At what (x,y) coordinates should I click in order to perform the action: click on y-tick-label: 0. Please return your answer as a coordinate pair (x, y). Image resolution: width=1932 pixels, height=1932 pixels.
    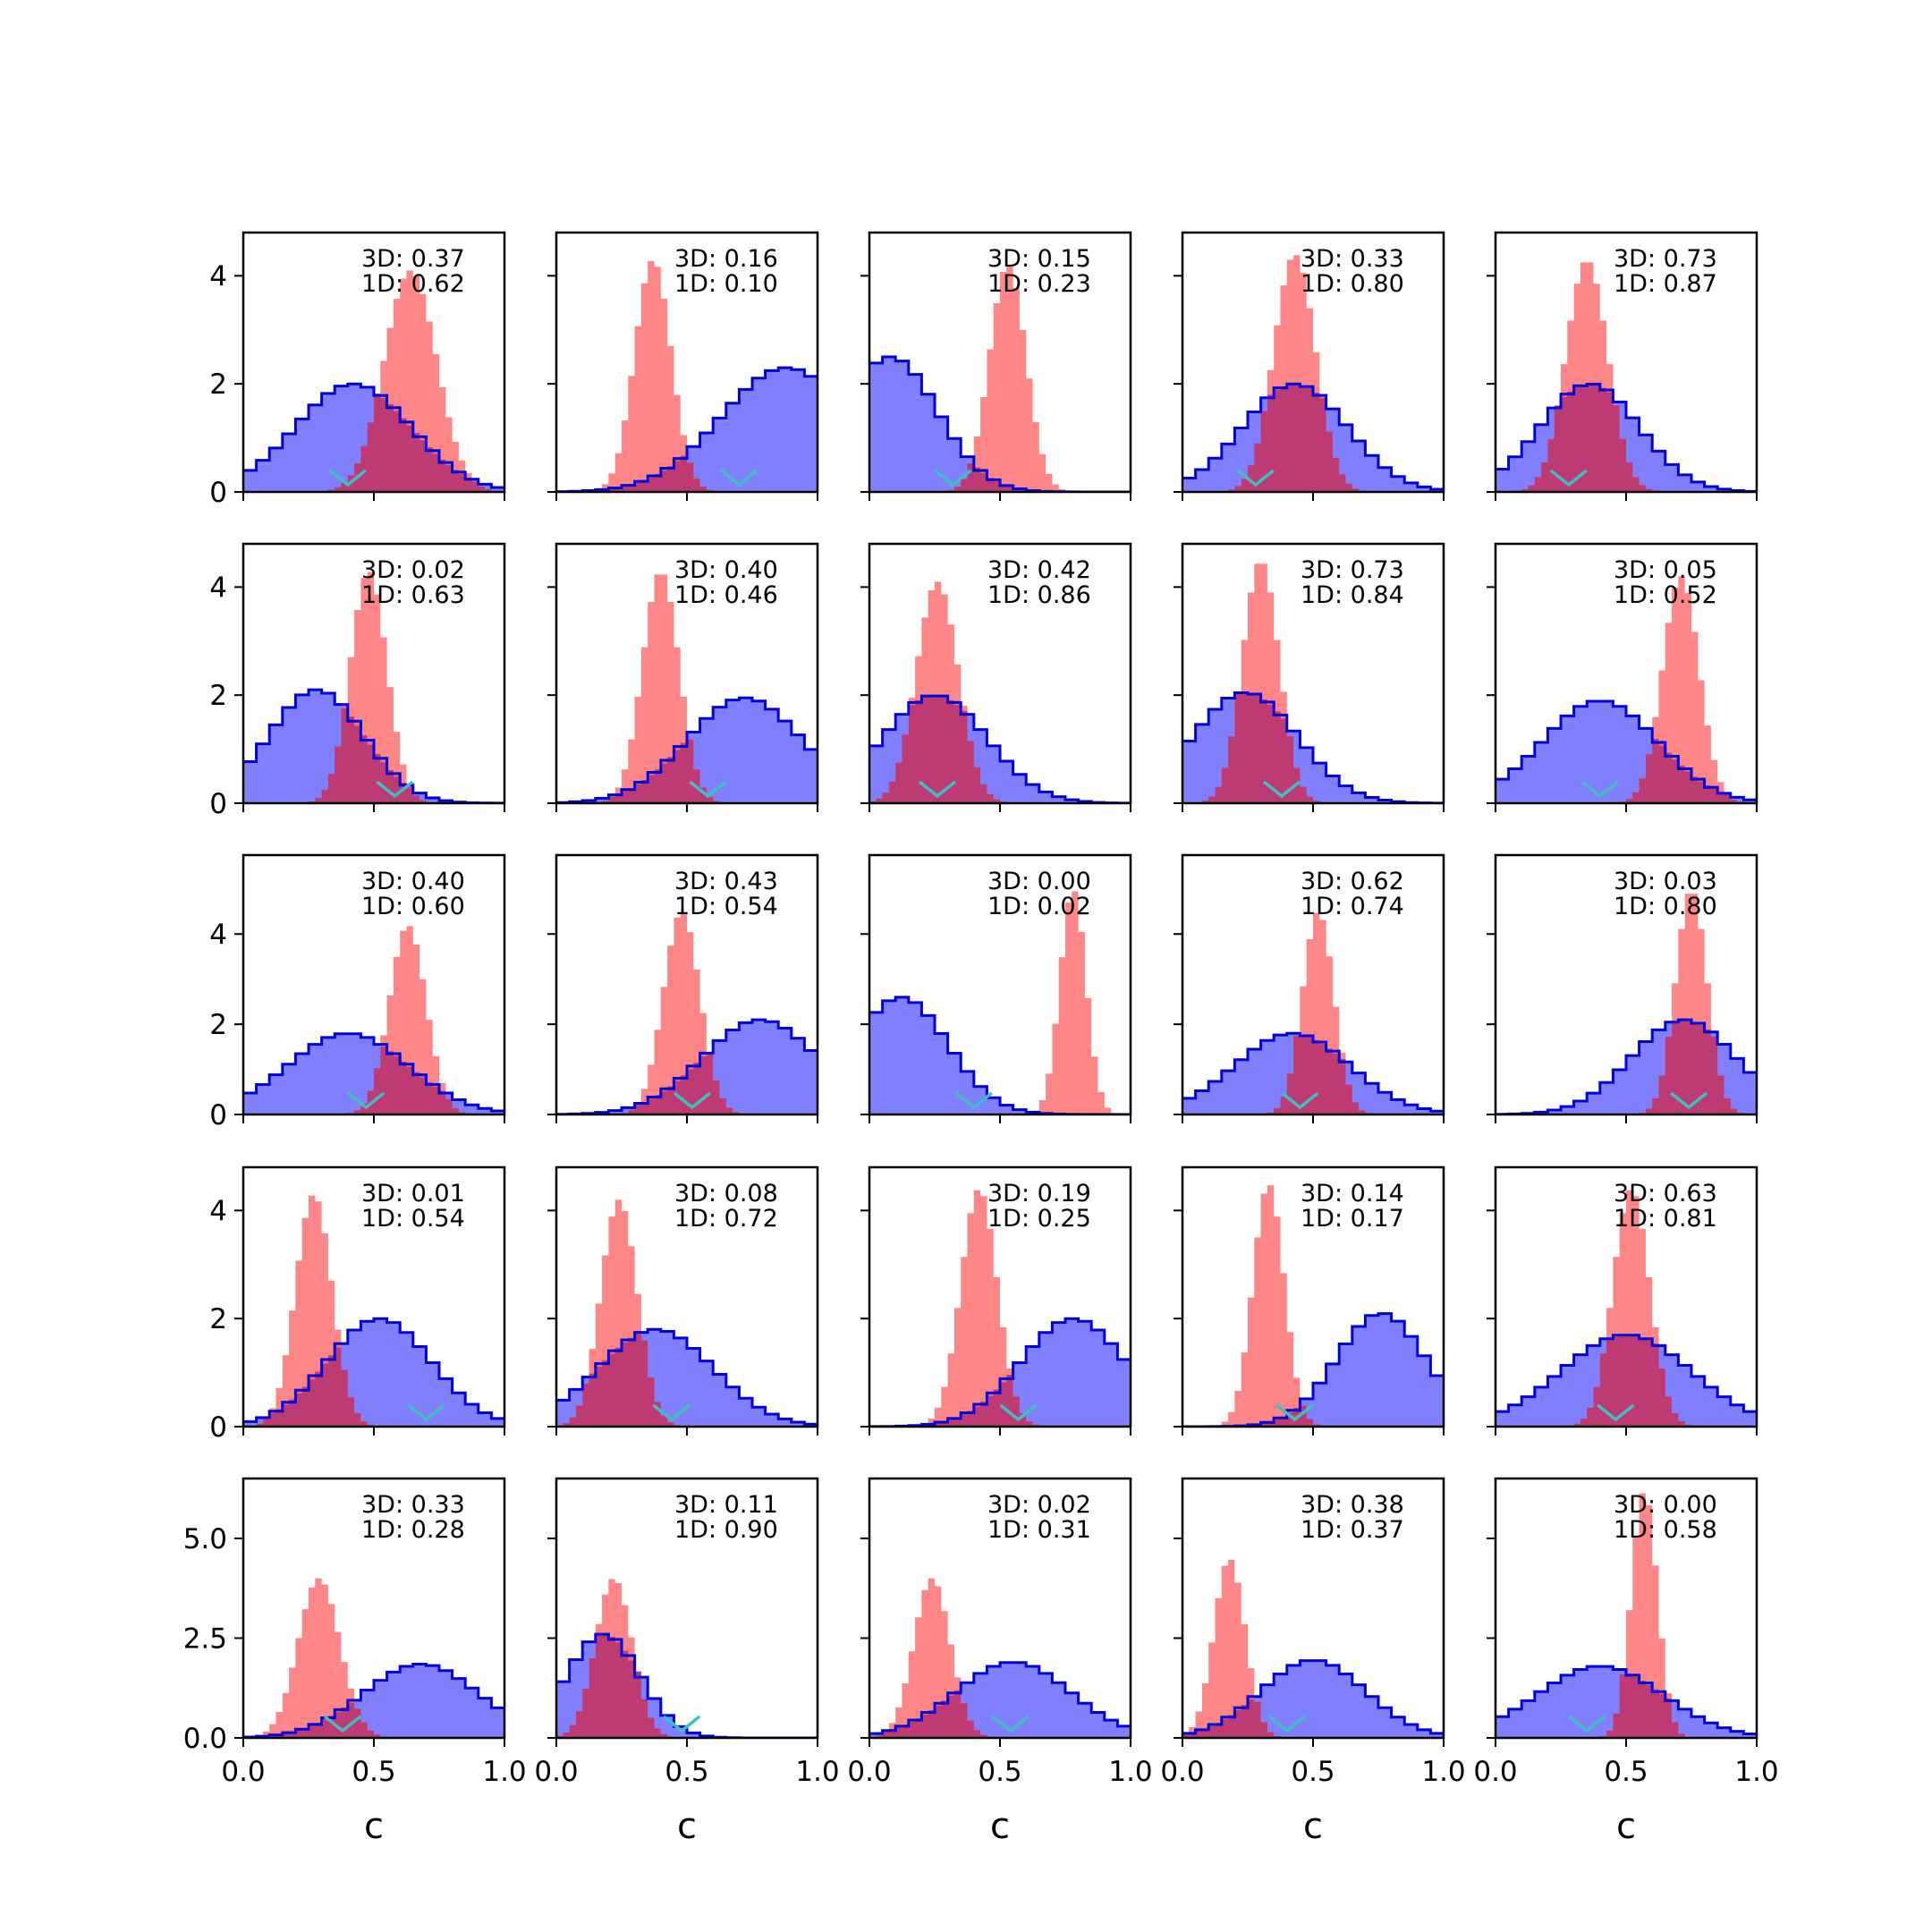
    Looking at the image, I should click on (218, 493).